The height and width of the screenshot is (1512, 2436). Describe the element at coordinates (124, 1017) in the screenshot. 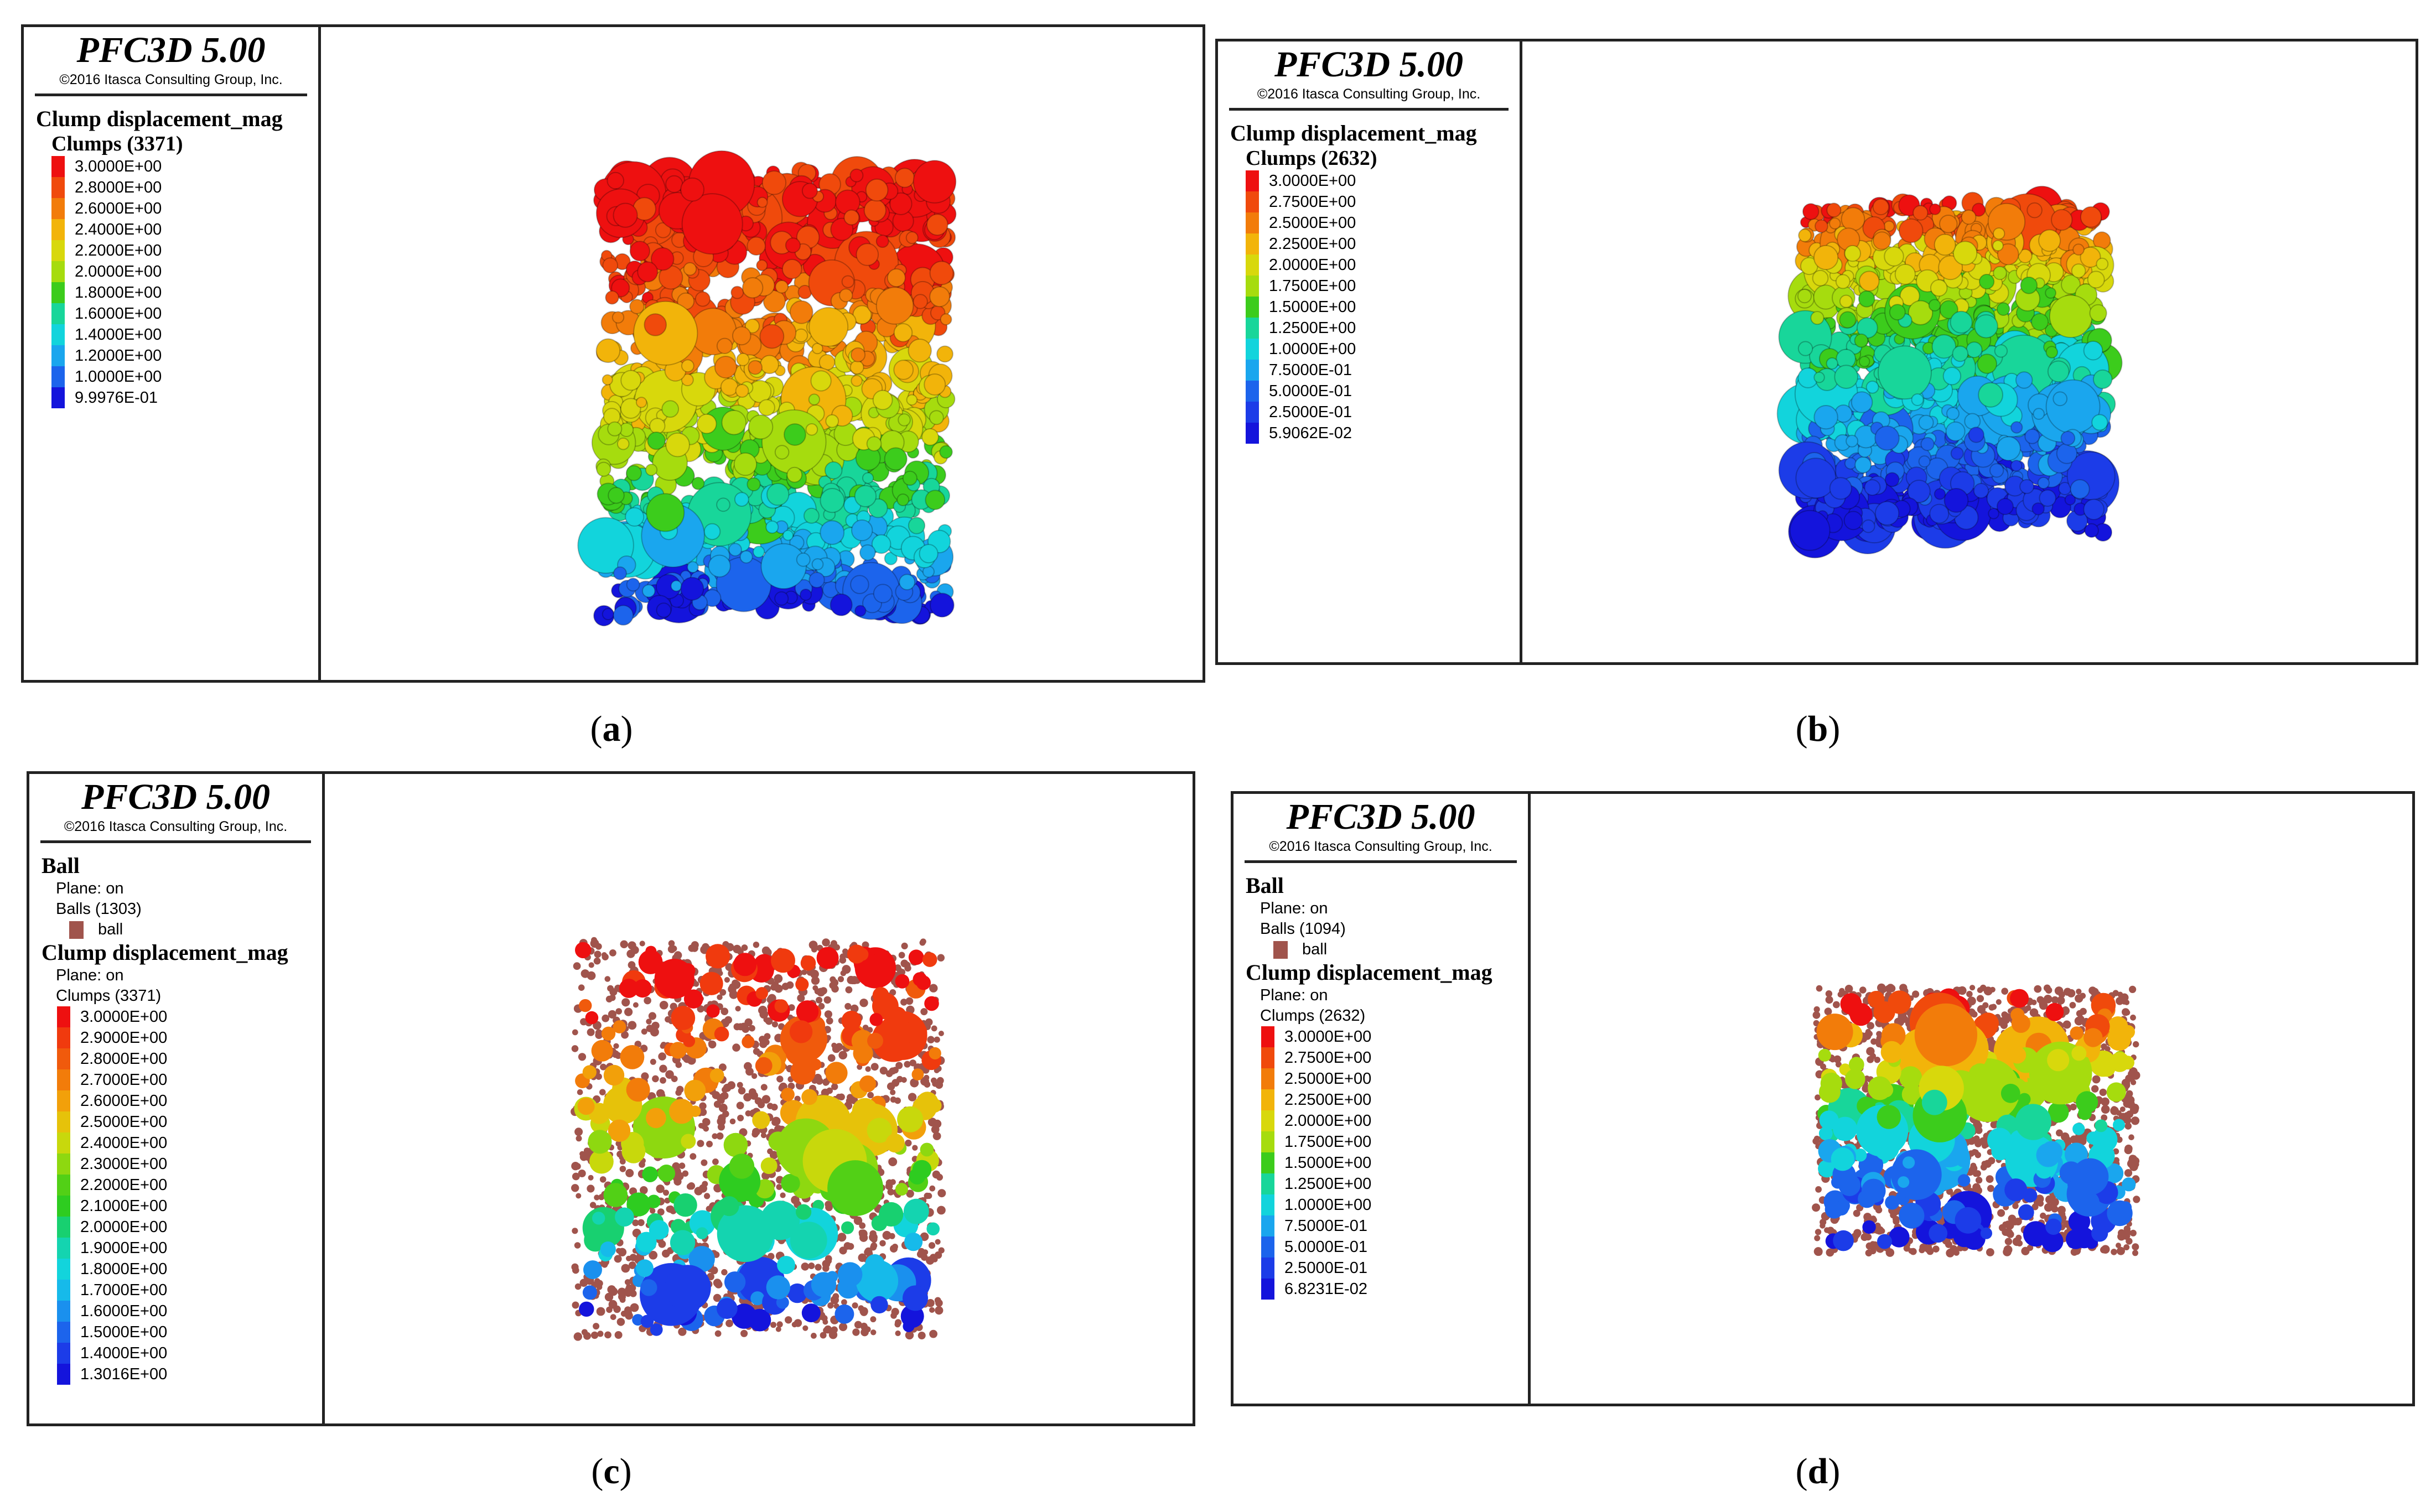

I see `colorbar-label: 3.0000E+00` at that location.